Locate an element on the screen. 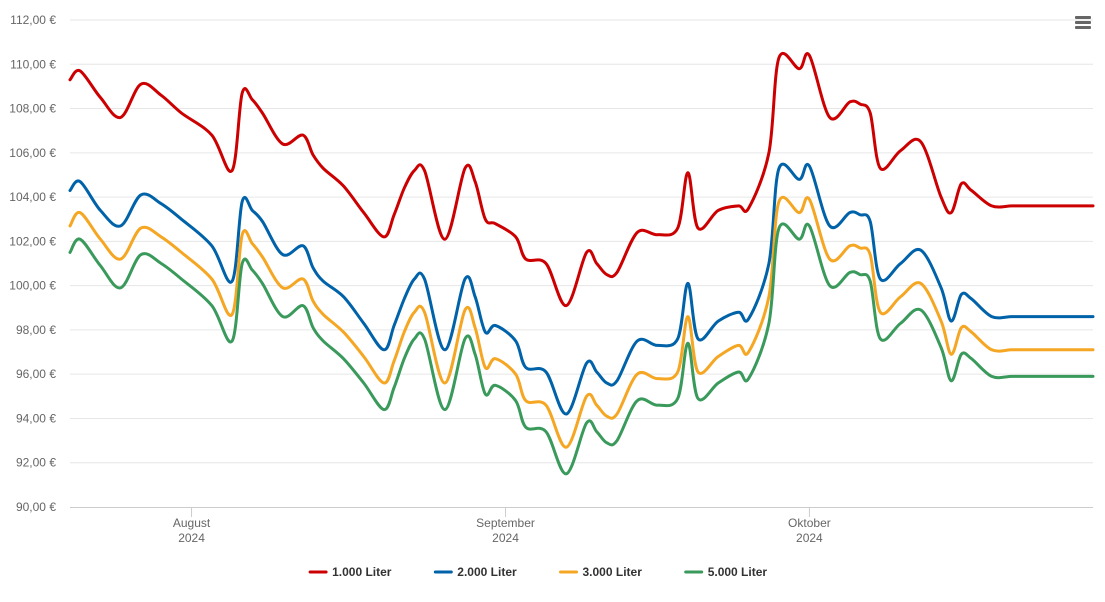 Image resolution: width=1105 pixels, height=602 pixels. y-tick-label: 102,00 € is located at coordinates (32, 241).